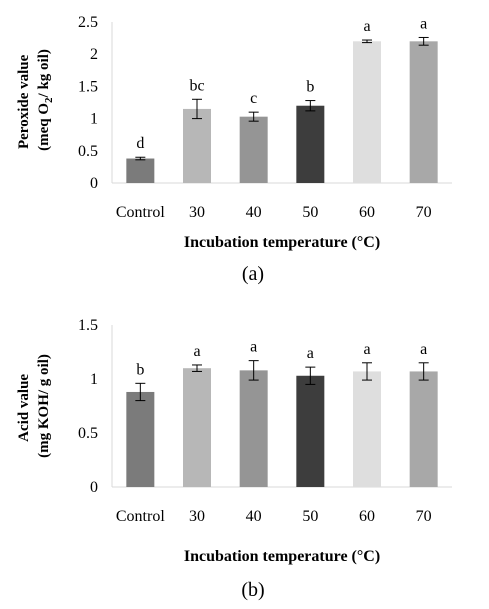  What do you see at coordinates (88, 103) in the screenshot?
I see `y-tick-labels: 0 0.5 1 1.5 2 2.5` at bounding box center [88, 103].